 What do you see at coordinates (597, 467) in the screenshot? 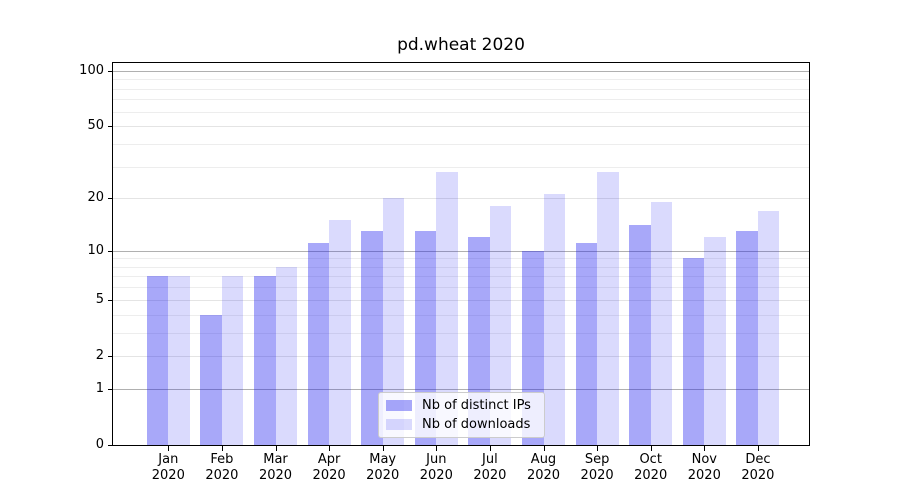
I see `x-tick-label-sep: Sep 2020` at bounding box center [597, 467].